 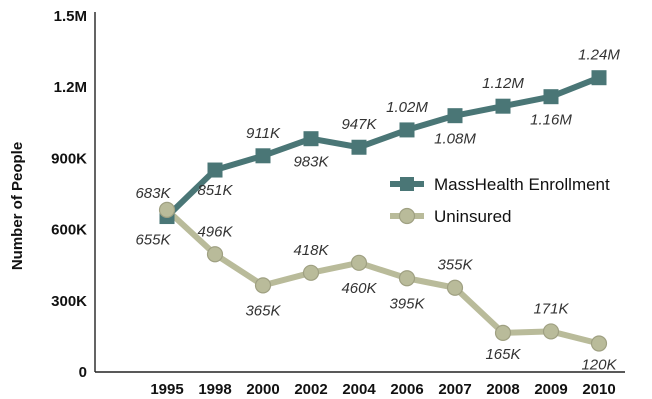 What do you see at coordinates (551, 308) in the screenshot?
I see `series-uninsured-data-label: 171K` at bounding box center [551, 308].